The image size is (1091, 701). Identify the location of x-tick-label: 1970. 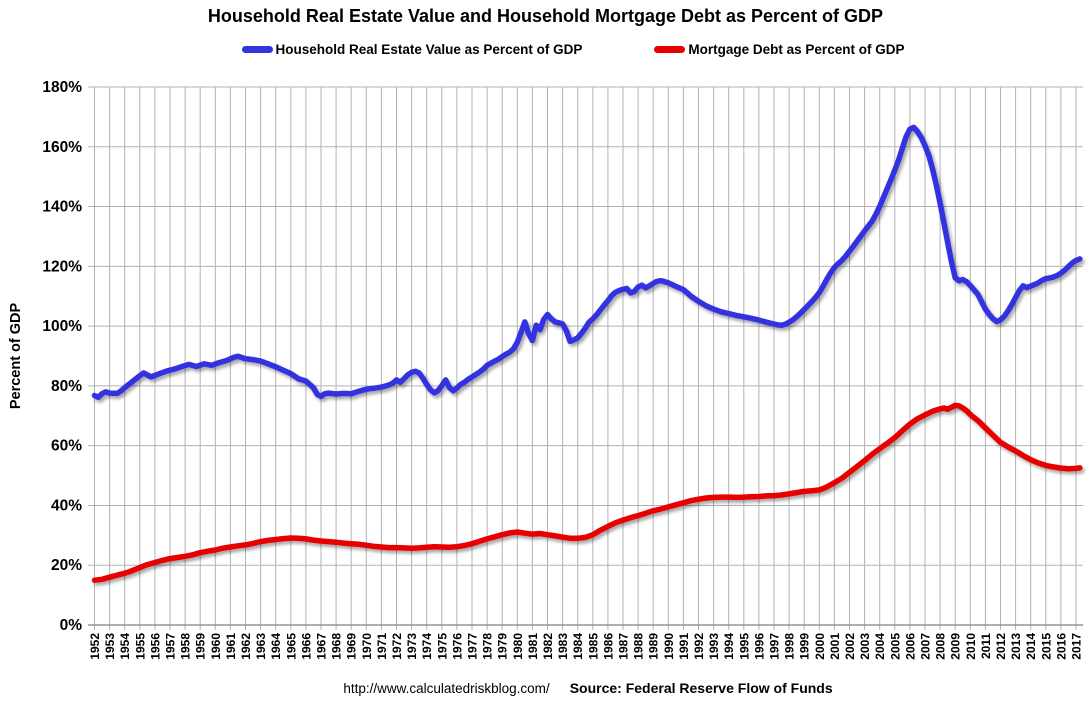
(367, 646).